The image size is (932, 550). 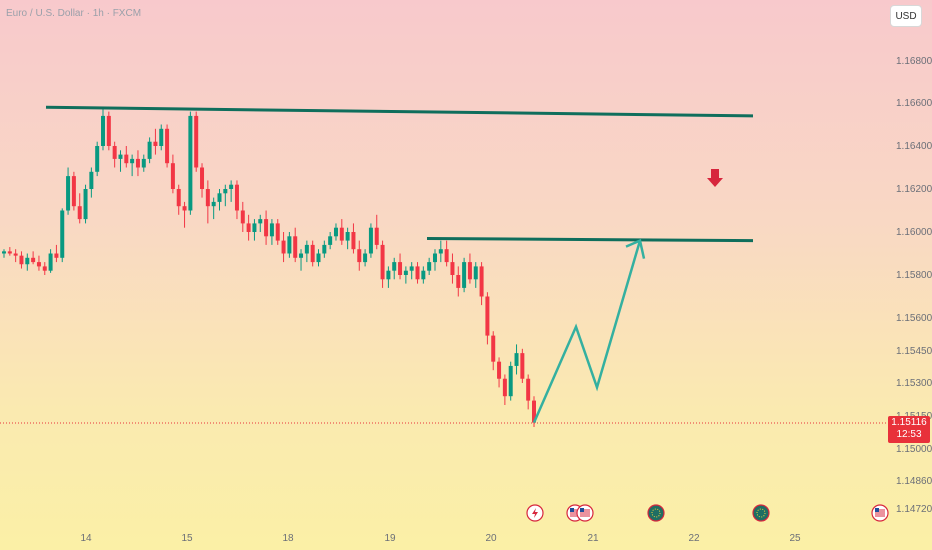 What do you see at coordinates (914, 146) in the screenshot?
I see `y-tick-label: 1.16400` at bounding box center [914, 146].